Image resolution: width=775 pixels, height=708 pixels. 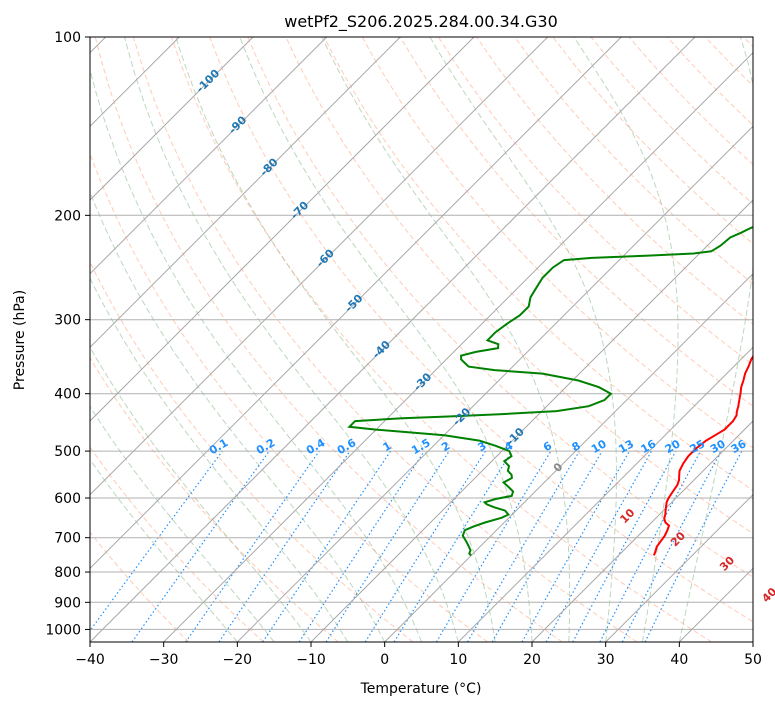 What do you see at coordinates (418, 655) in the screenshot?
I see `x-axis-ticks: −40 −30 −20 −10 0 10 20 30 40 50` at bounding box center [418, 655].